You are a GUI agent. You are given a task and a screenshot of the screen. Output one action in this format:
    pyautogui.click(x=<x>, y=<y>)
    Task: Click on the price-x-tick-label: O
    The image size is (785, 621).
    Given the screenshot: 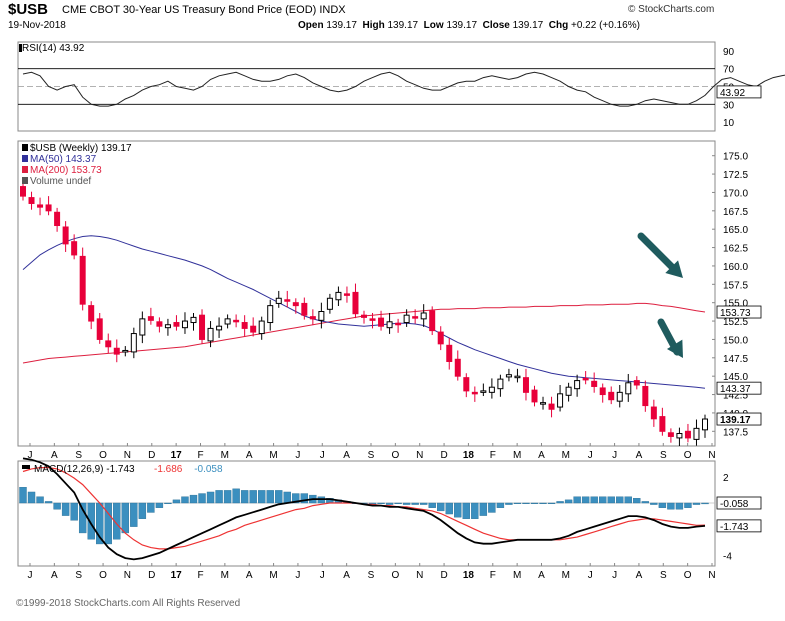 What is the action you would take?
    pyautogui.click(x=395, y=455)
    